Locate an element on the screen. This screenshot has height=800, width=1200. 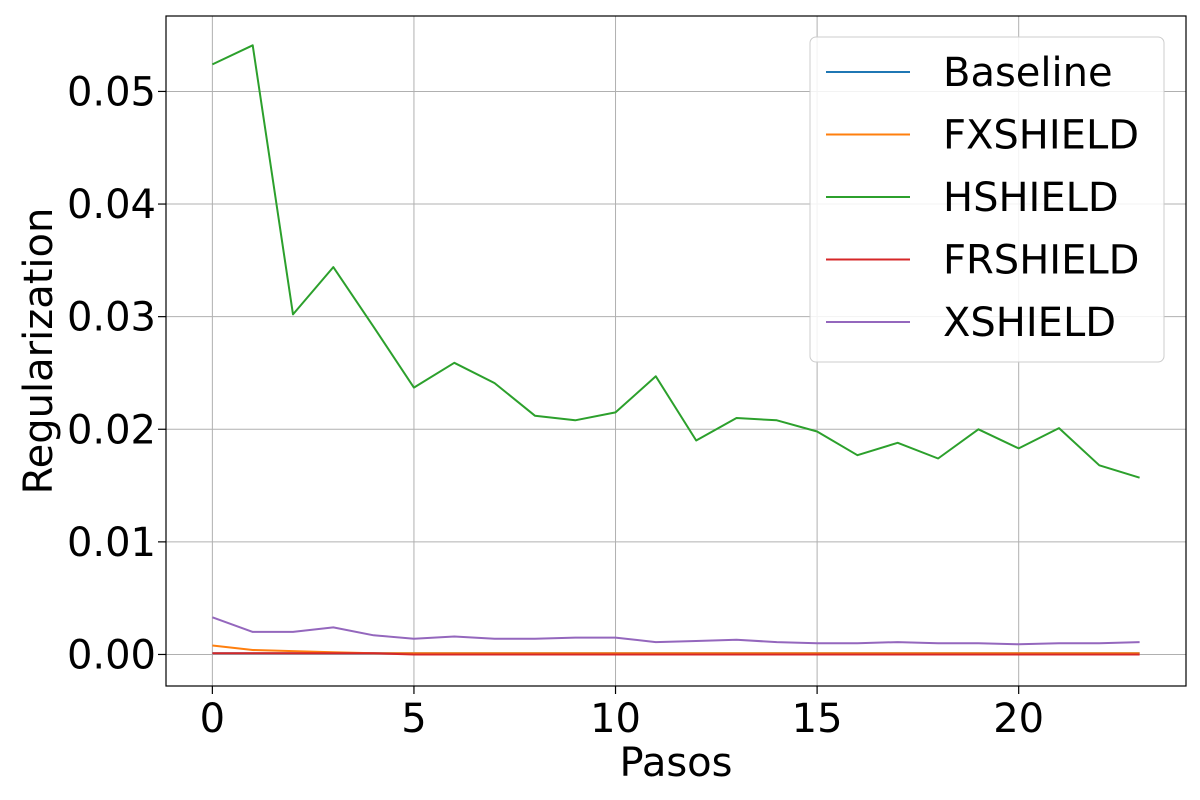
x-tick-label: 5 is located at coordinates (413, 719).